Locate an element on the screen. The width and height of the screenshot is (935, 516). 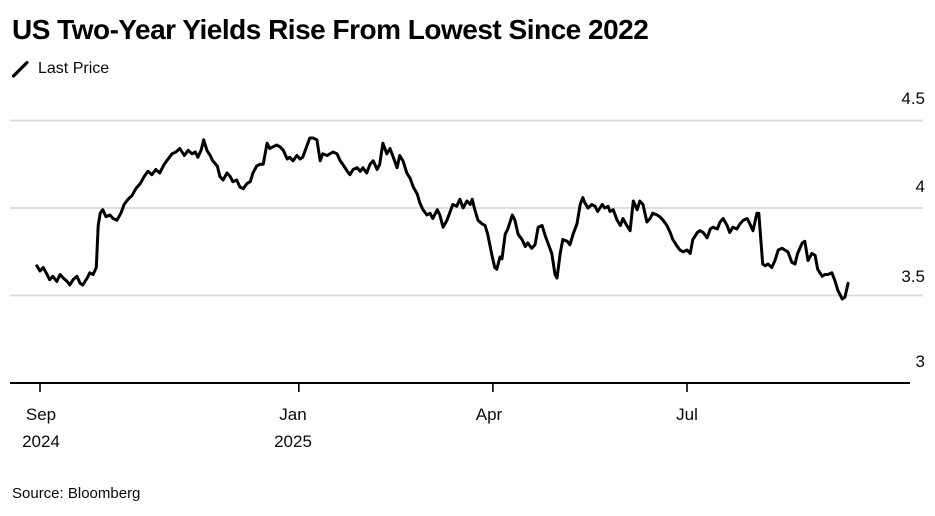
x-axis-label-jul: Jul is located at coordinates (687, 414).